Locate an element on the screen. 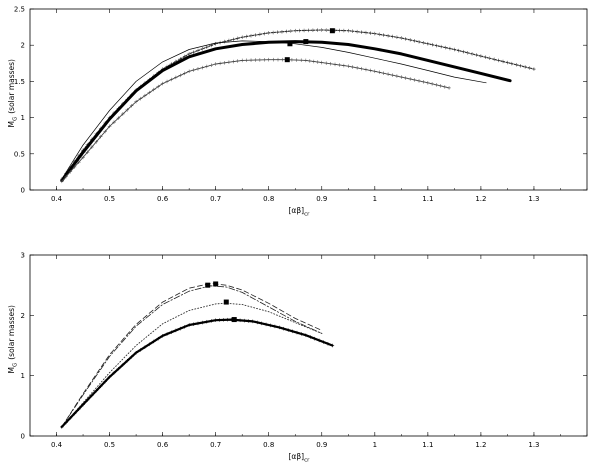  y-tick-label: 0.5 is located at coordinates (19, 154).